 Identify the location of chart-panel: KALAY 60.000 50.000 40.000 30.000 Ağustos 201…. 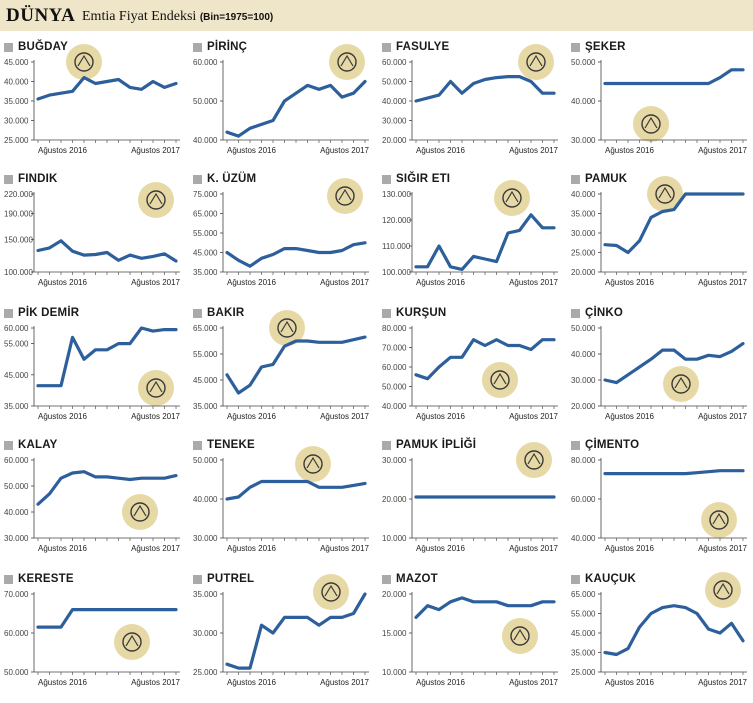
(93, 502).